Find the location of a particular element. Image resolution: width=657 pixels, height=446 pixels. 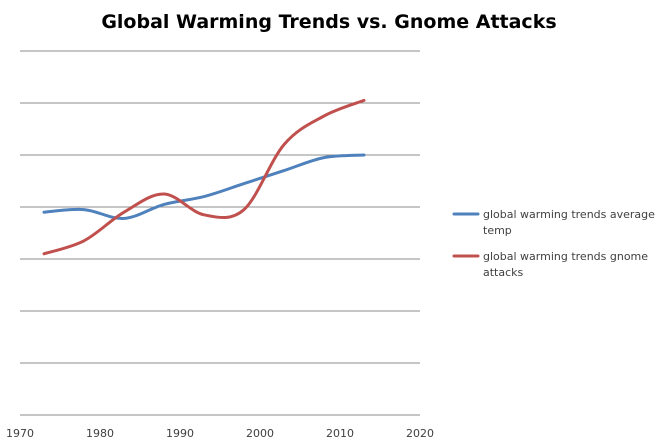

series-line is located at coordinates (204, 186).